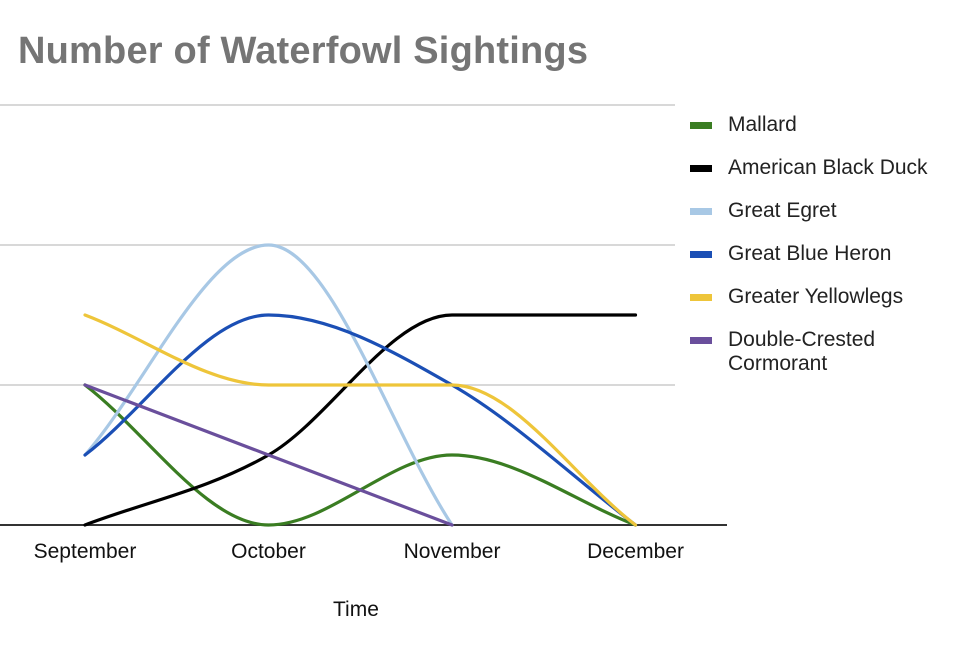  I want to click on legend-item-great-blue-heron: Great Blue Heron, so click(830, 254).